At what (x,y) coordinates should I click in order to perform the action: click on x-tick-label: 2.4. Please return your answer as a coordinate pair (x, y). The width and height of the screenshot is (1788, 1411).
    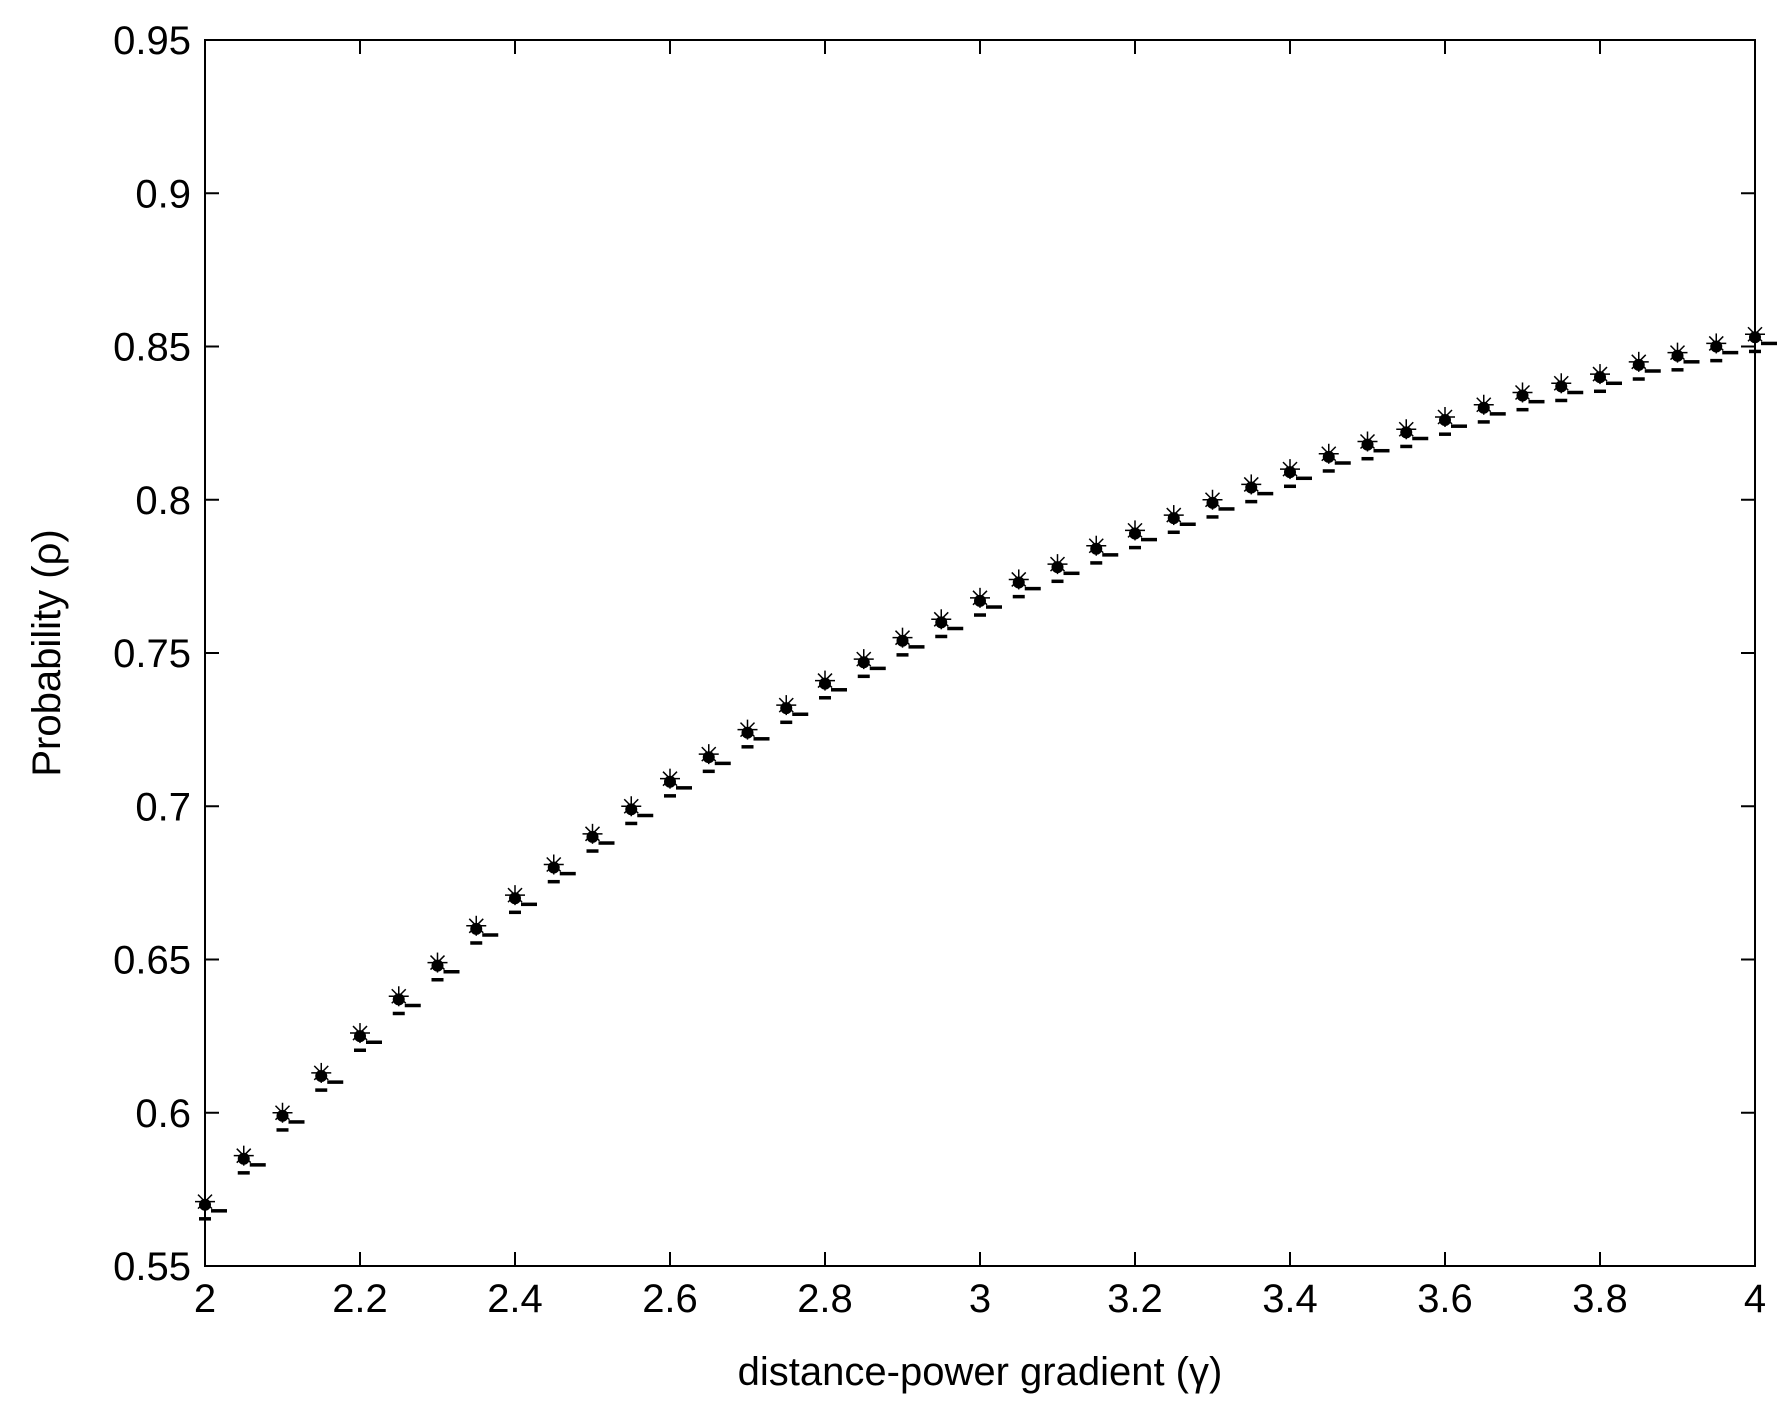
    Looking at the image, I should click on (515, 1299).